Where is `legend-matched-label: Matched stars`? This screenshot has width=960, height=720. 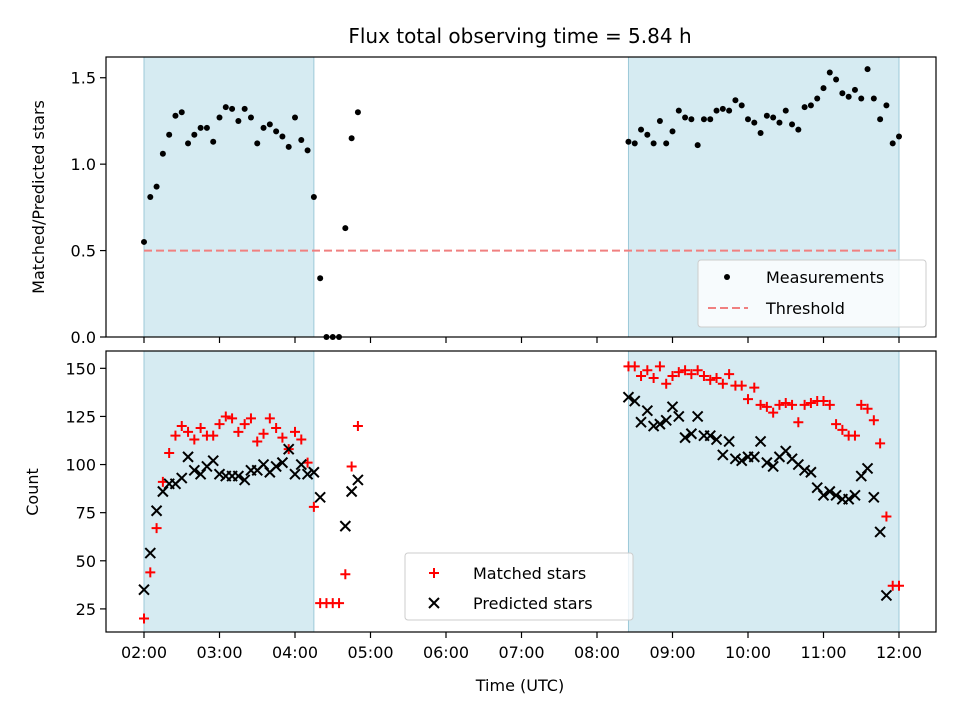
legend-matched-label: Matched stars is located at coordinates (529, 573).